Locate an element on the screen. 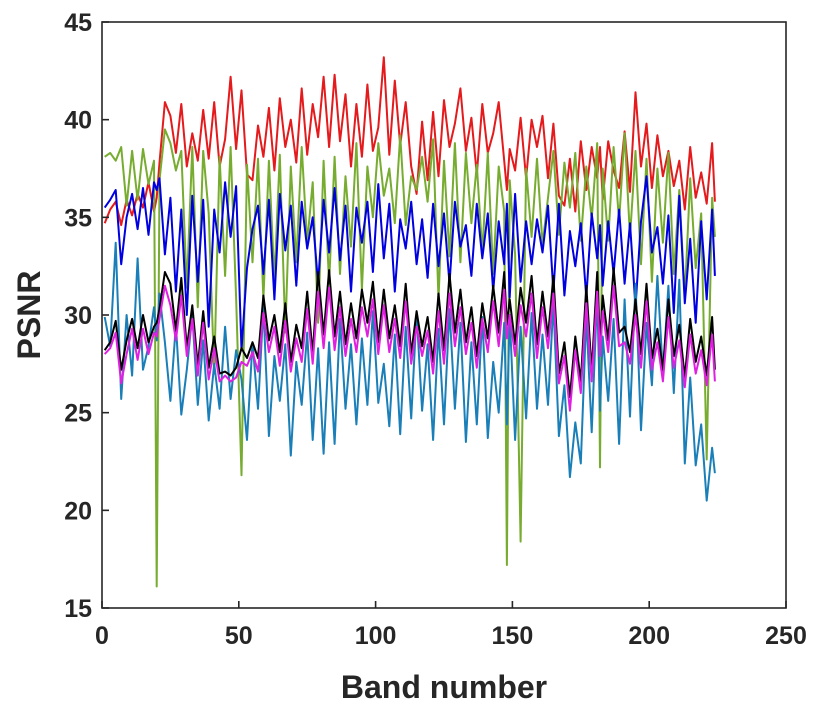 The image size is (815, 708). y-tick-label: 25 is located at coordinates (78, 414).